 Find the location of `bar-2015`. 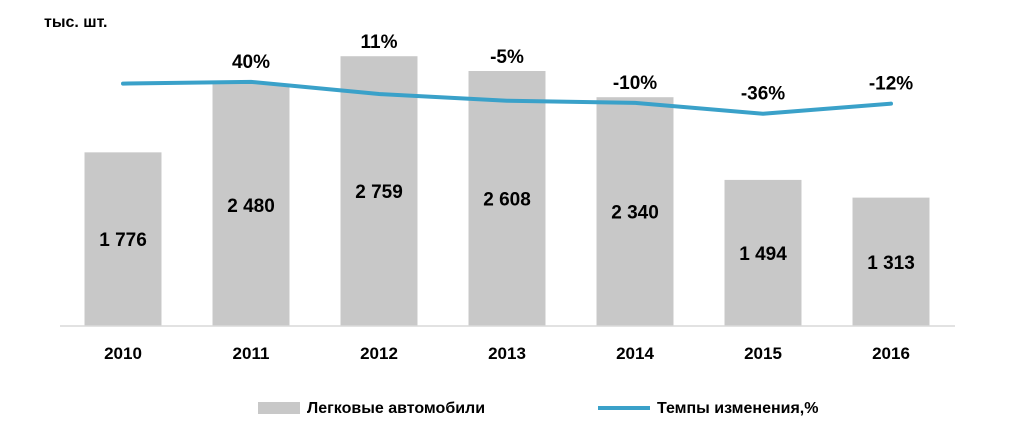

bar-2015 is located at coordinates (763, 252).